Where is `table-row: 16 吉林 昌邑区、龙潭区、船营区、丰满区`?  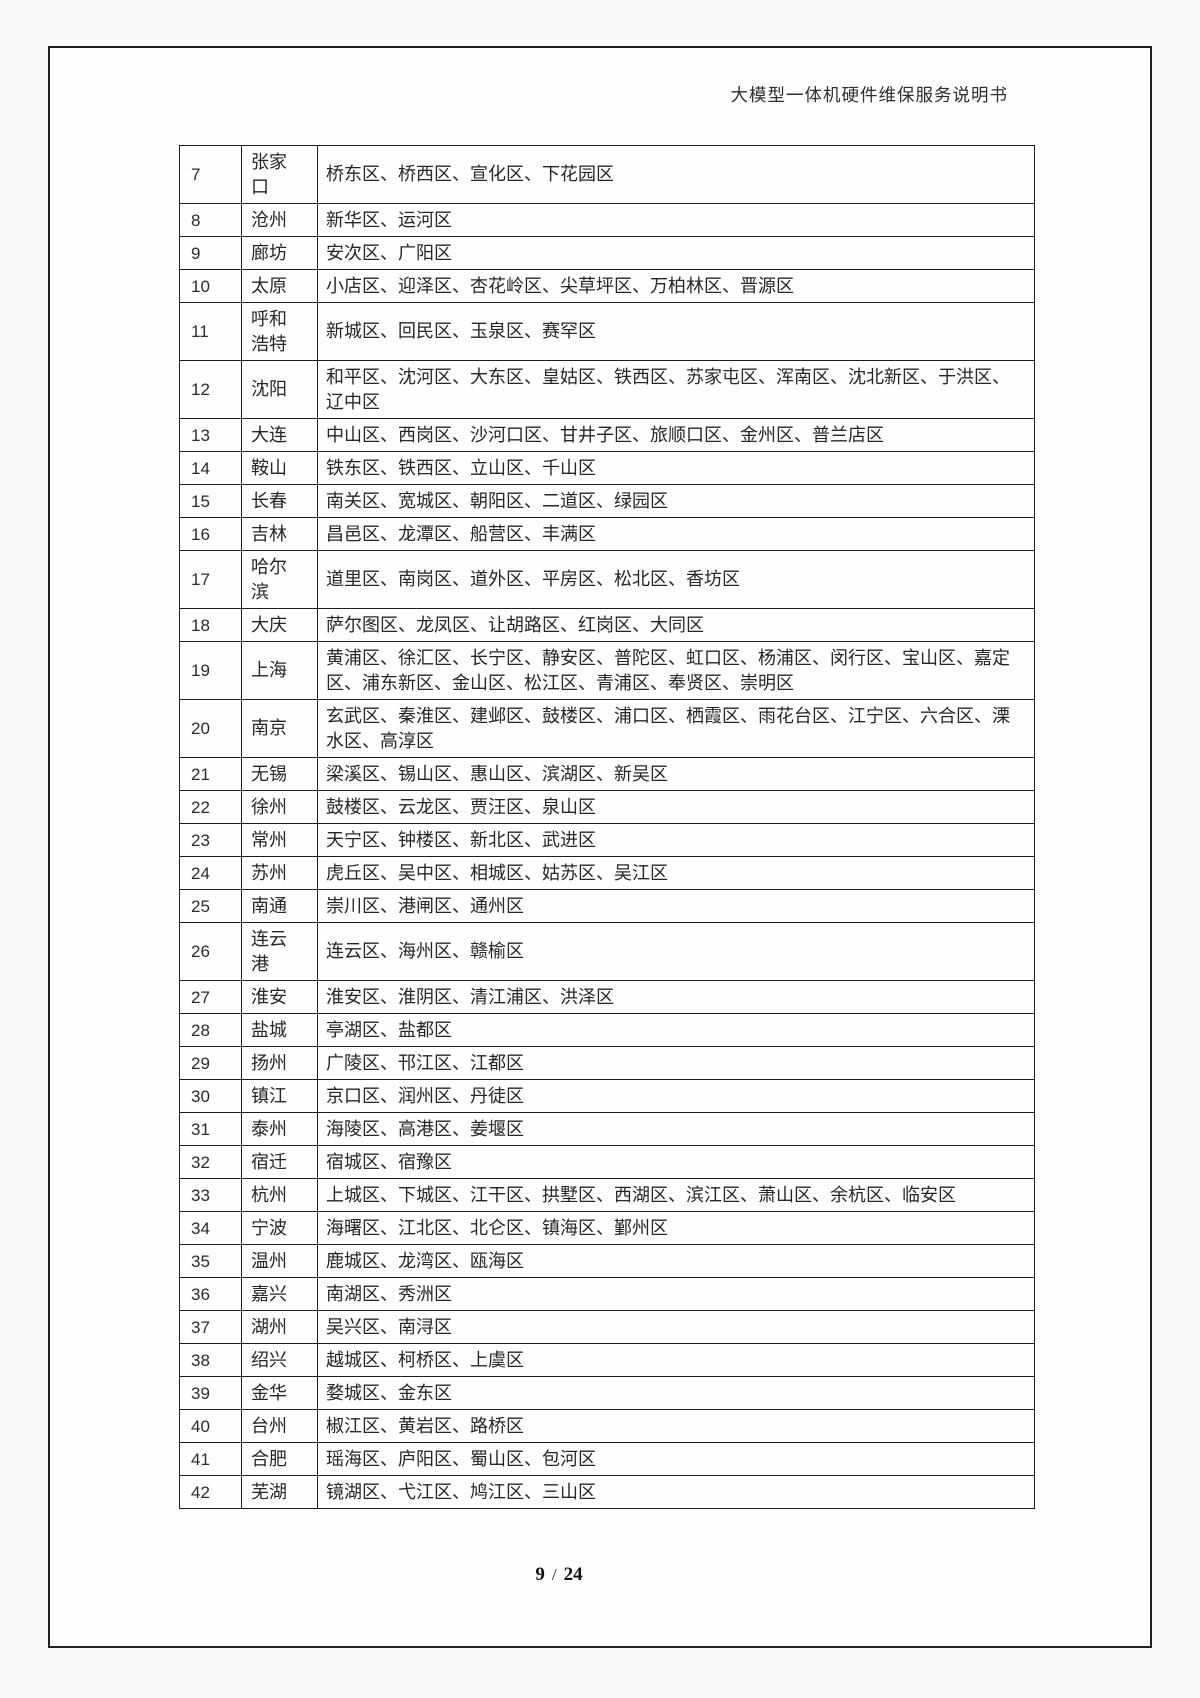
table-row: 16 吉林 昌邑区、龙潭区、船营区、丰满区 is located at coordinates (607, 534).